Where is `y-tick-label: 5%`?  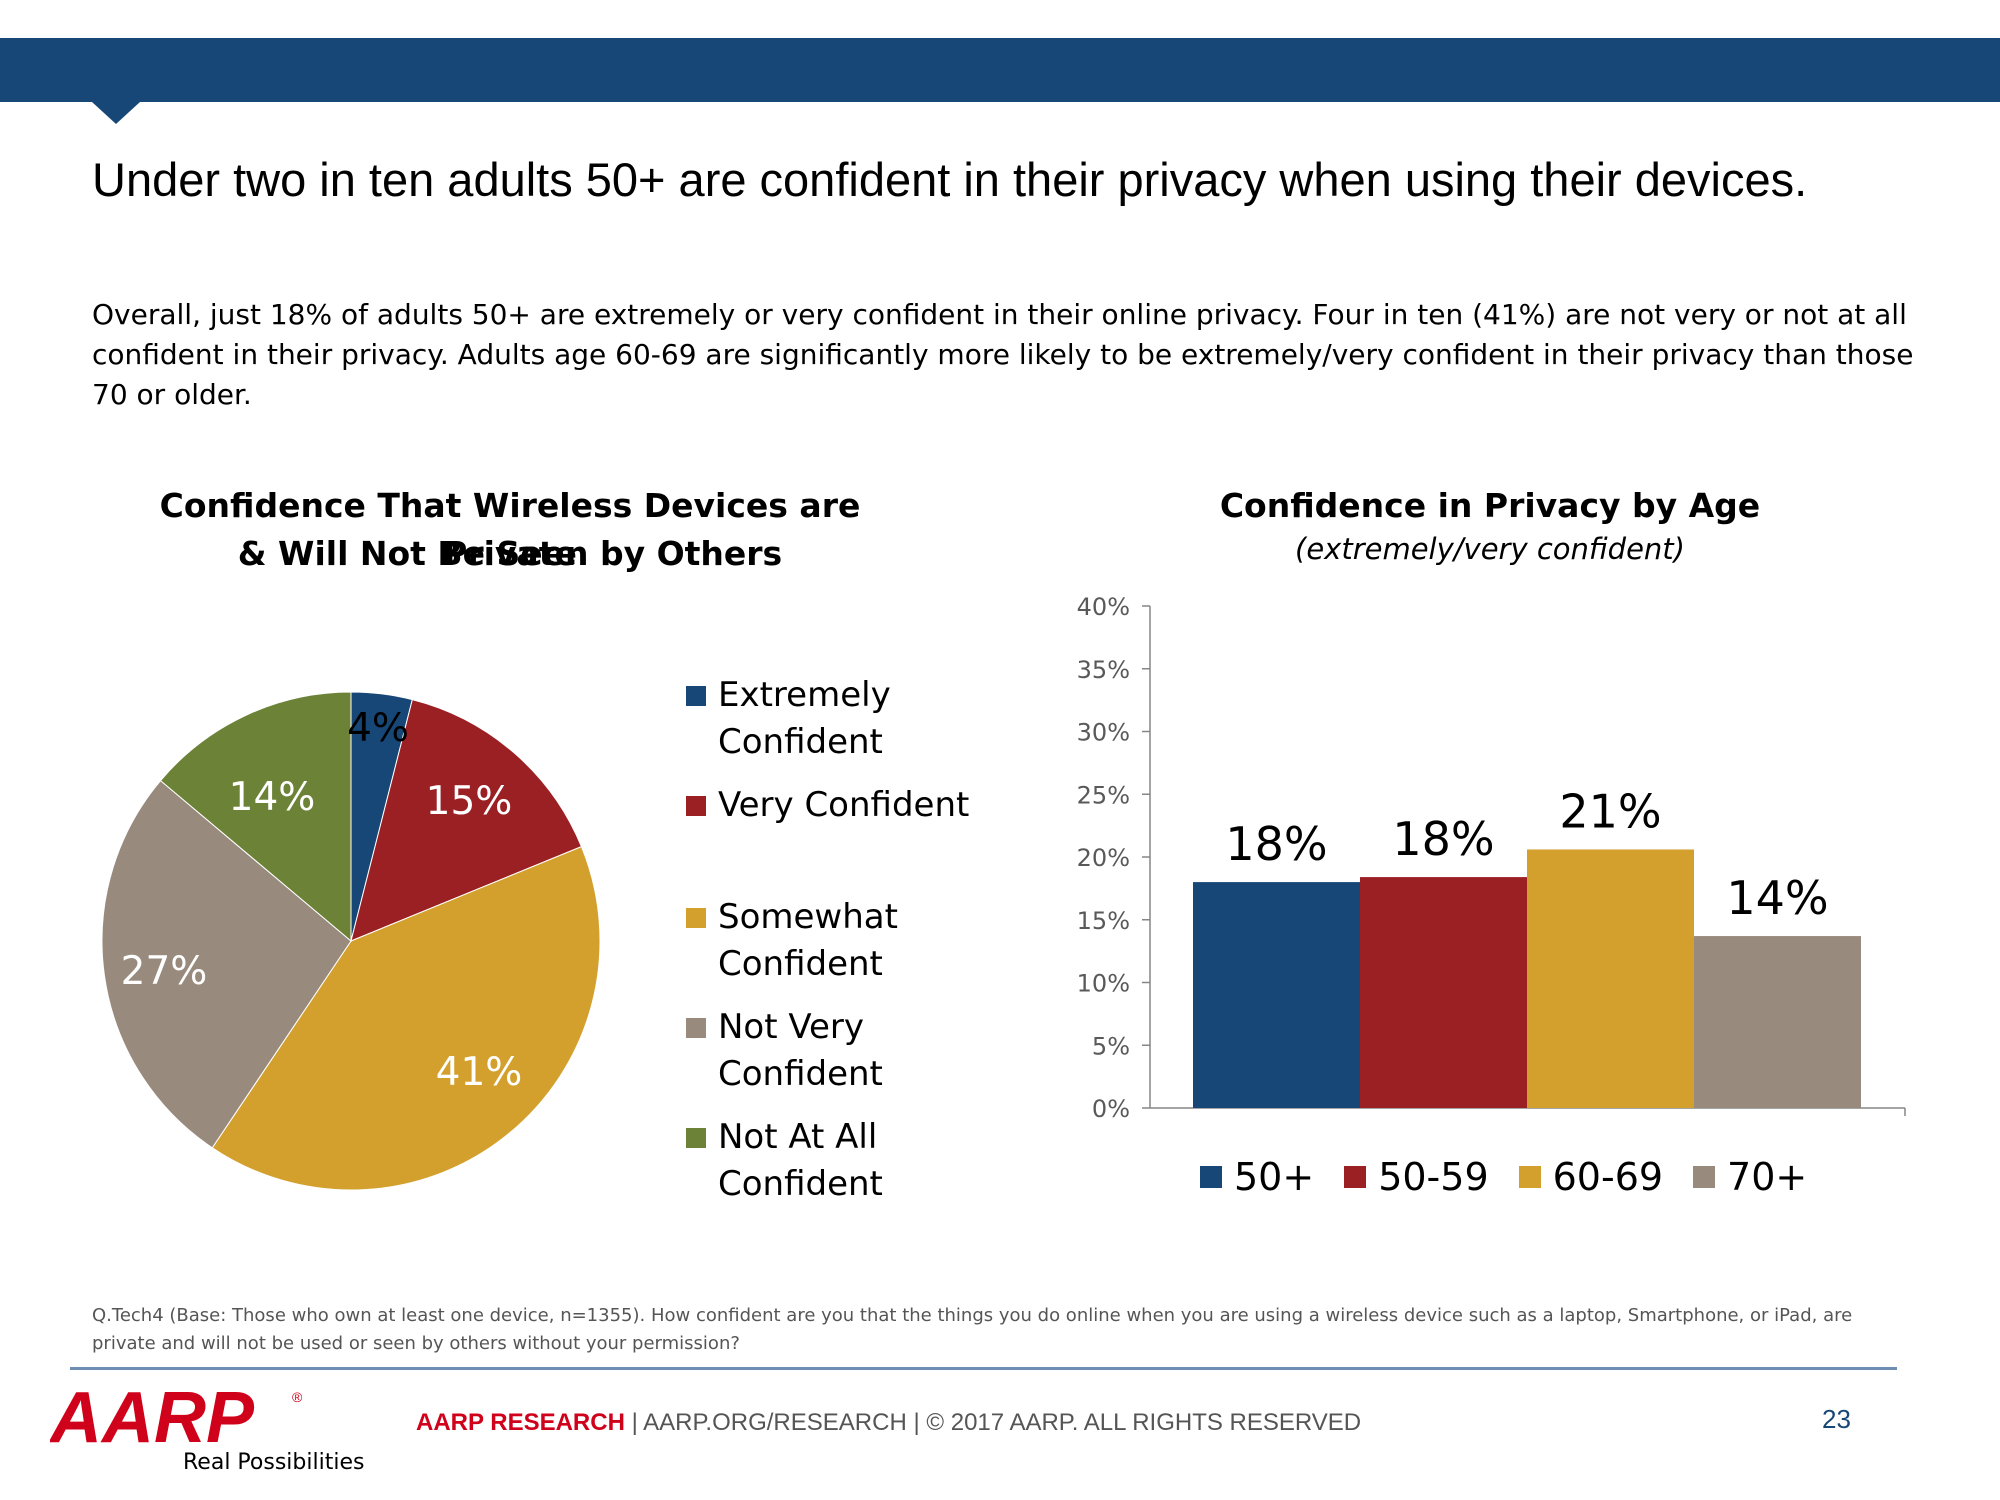
y-tick-label: 5% is located at coordinates (1111, 1046).